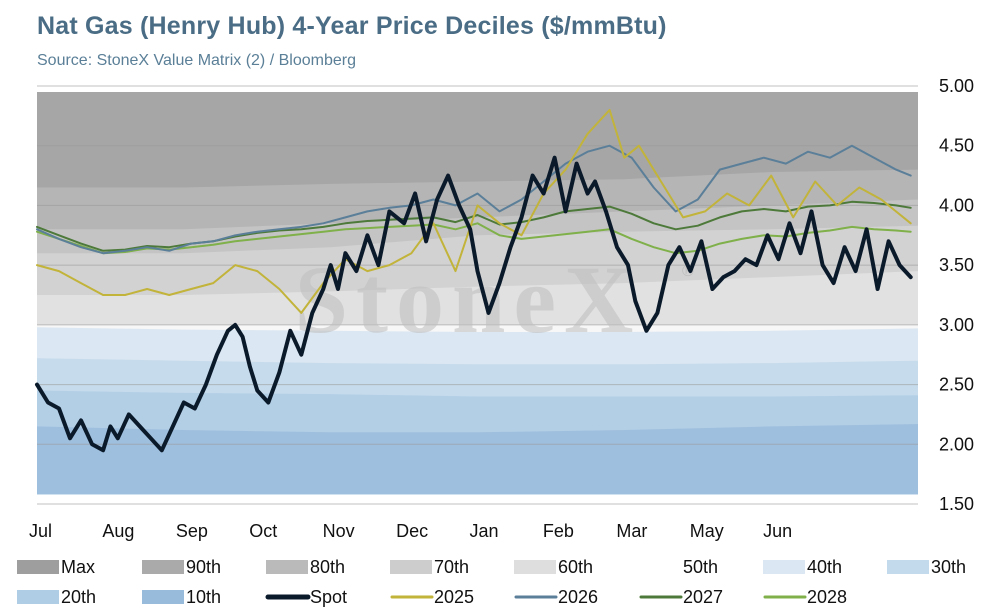  What do you see at coordinates (631, 531) in the screenshot?
I see `x-tick-label: Mar` at bounding box center [631, 531].